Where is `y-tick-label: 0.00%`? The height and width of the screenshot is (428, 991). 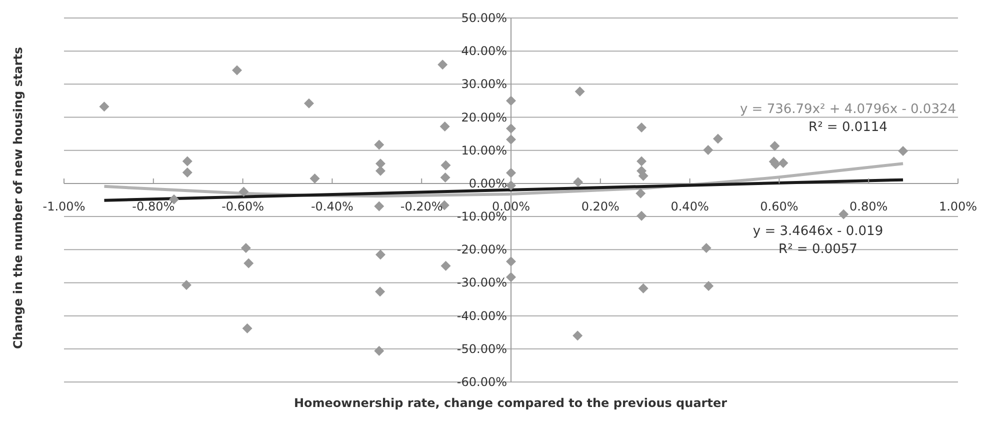
y-tick-label: 0.00% is located at coordinates (487, 183).